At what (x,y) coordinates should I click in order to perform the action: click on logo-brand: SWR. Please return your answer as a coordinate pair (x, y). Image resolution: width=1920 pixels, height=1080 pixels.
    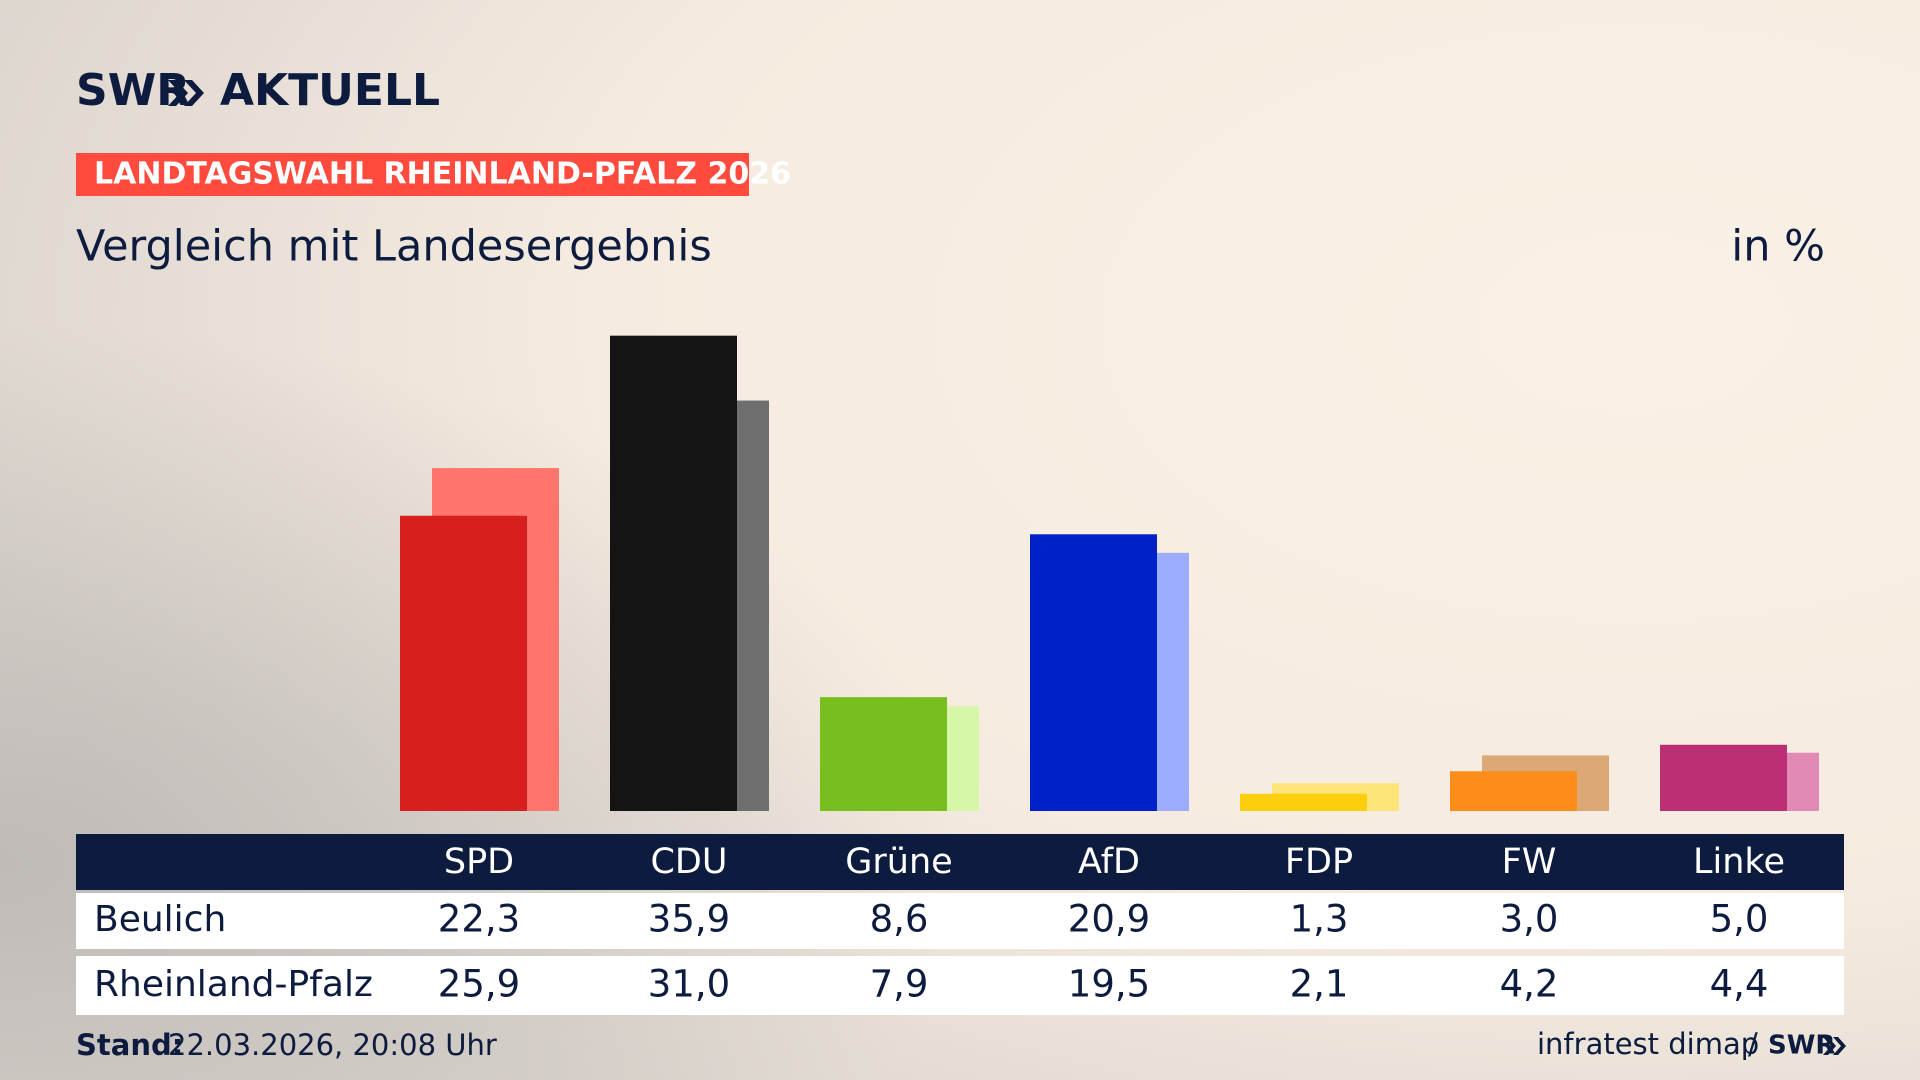
    Looking at the image, I should click on (133, 90).